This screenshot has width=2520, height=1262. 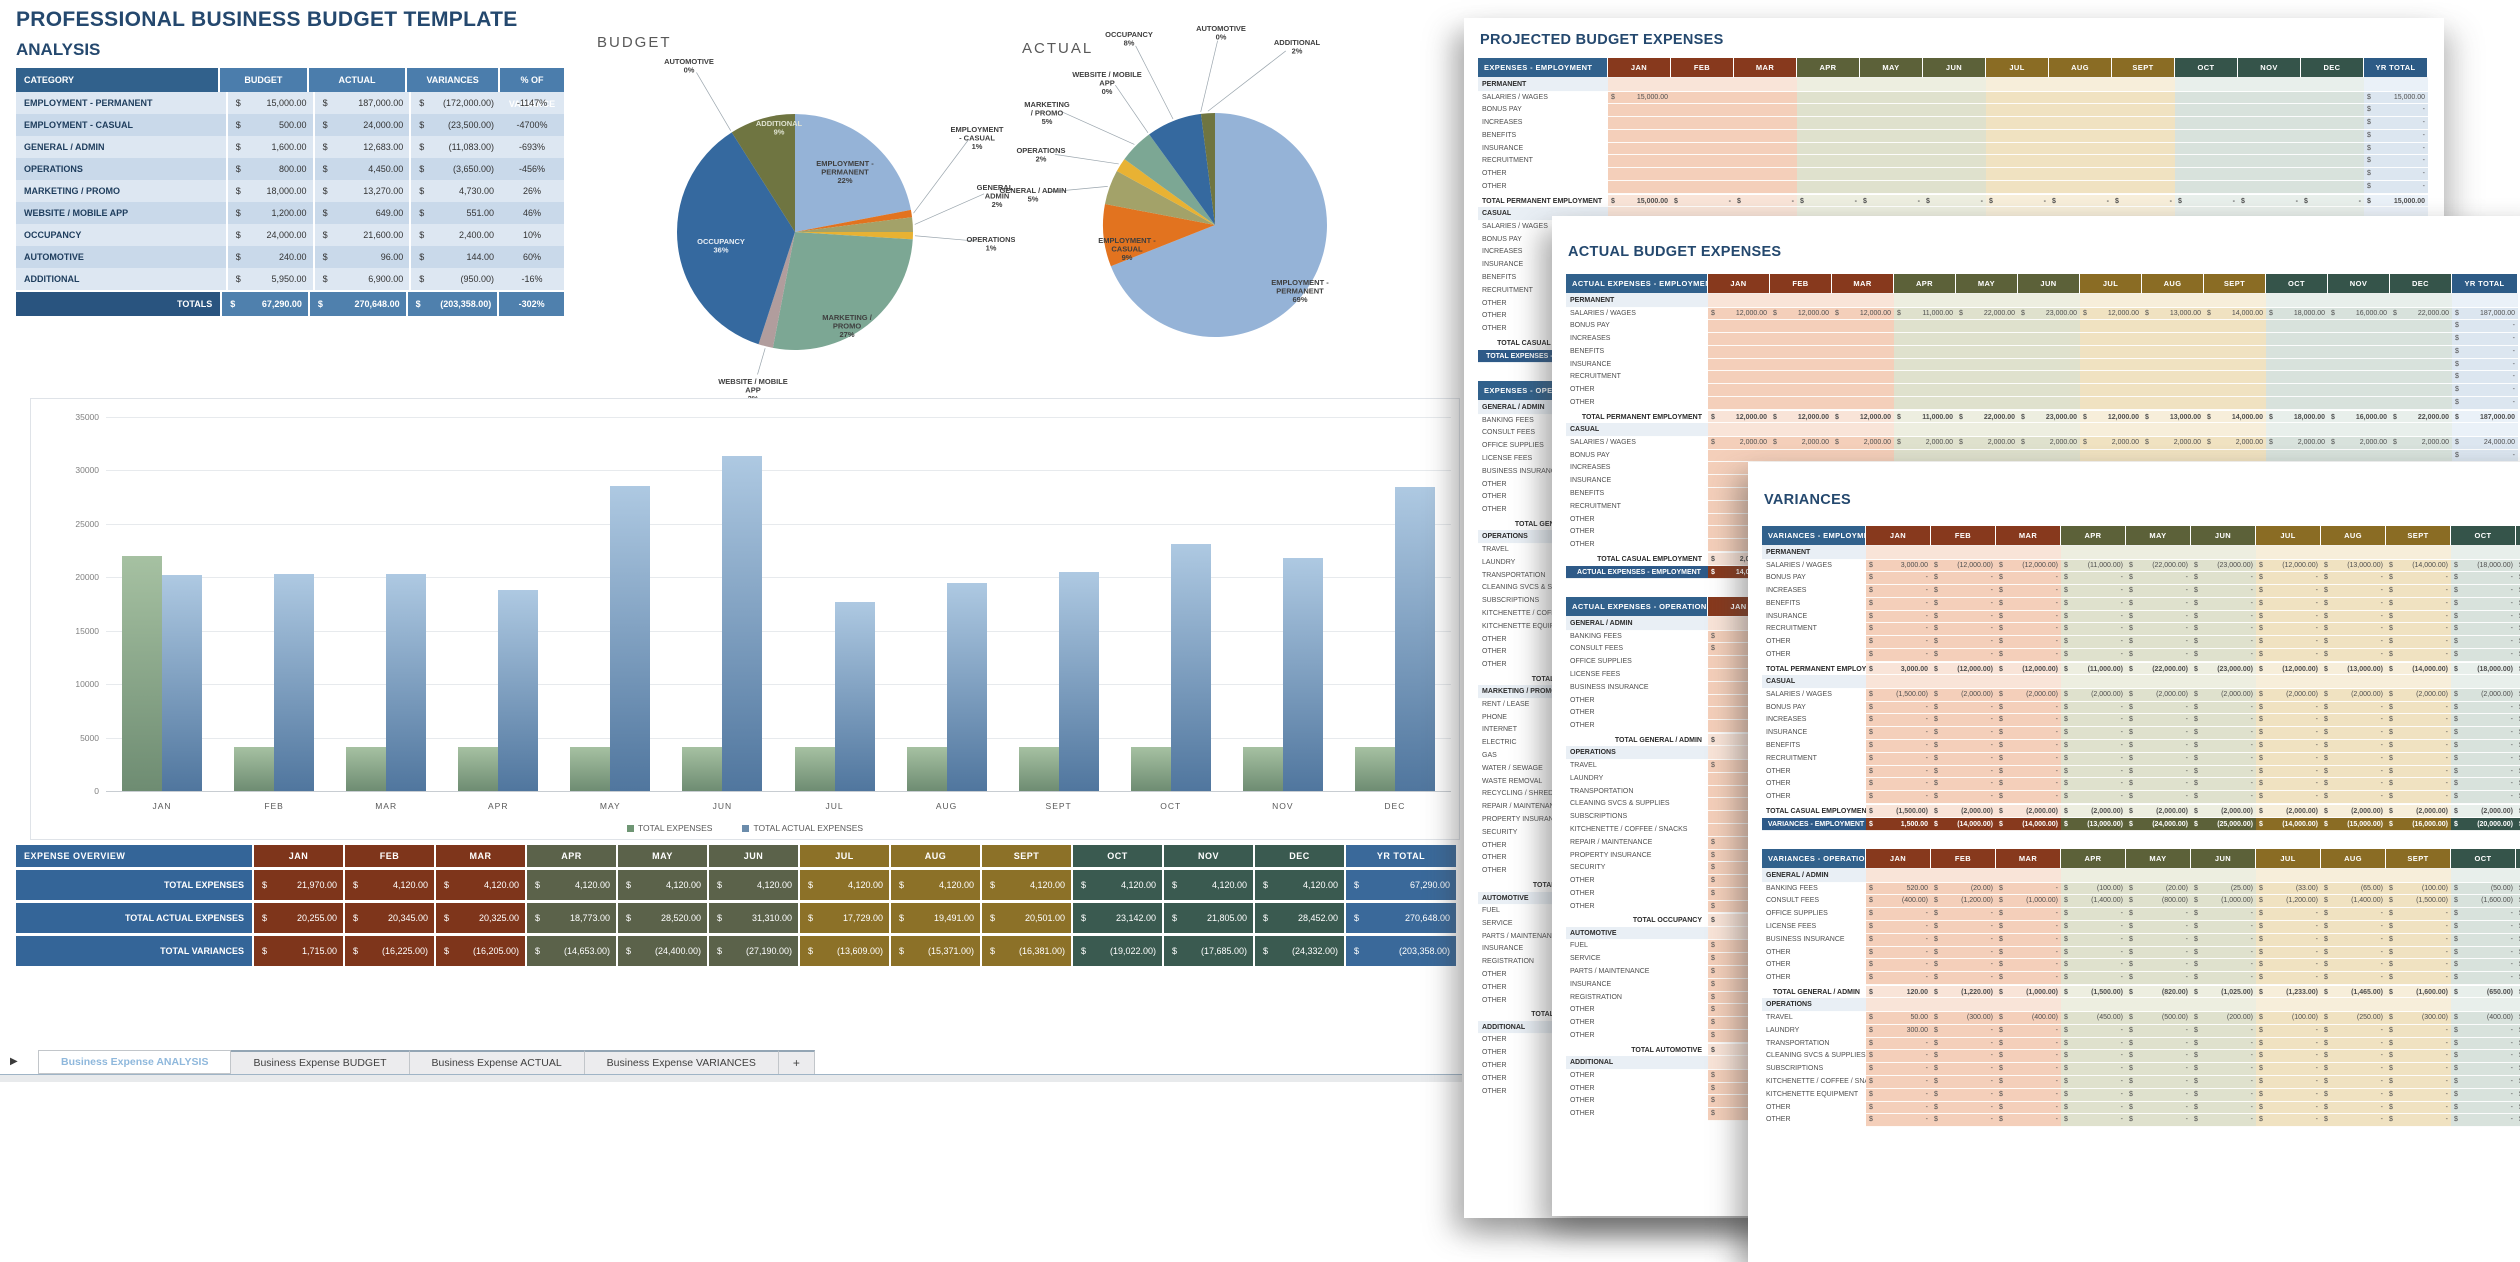 I want to click on cell: $11,000.00, so click(x=1925, y=314).